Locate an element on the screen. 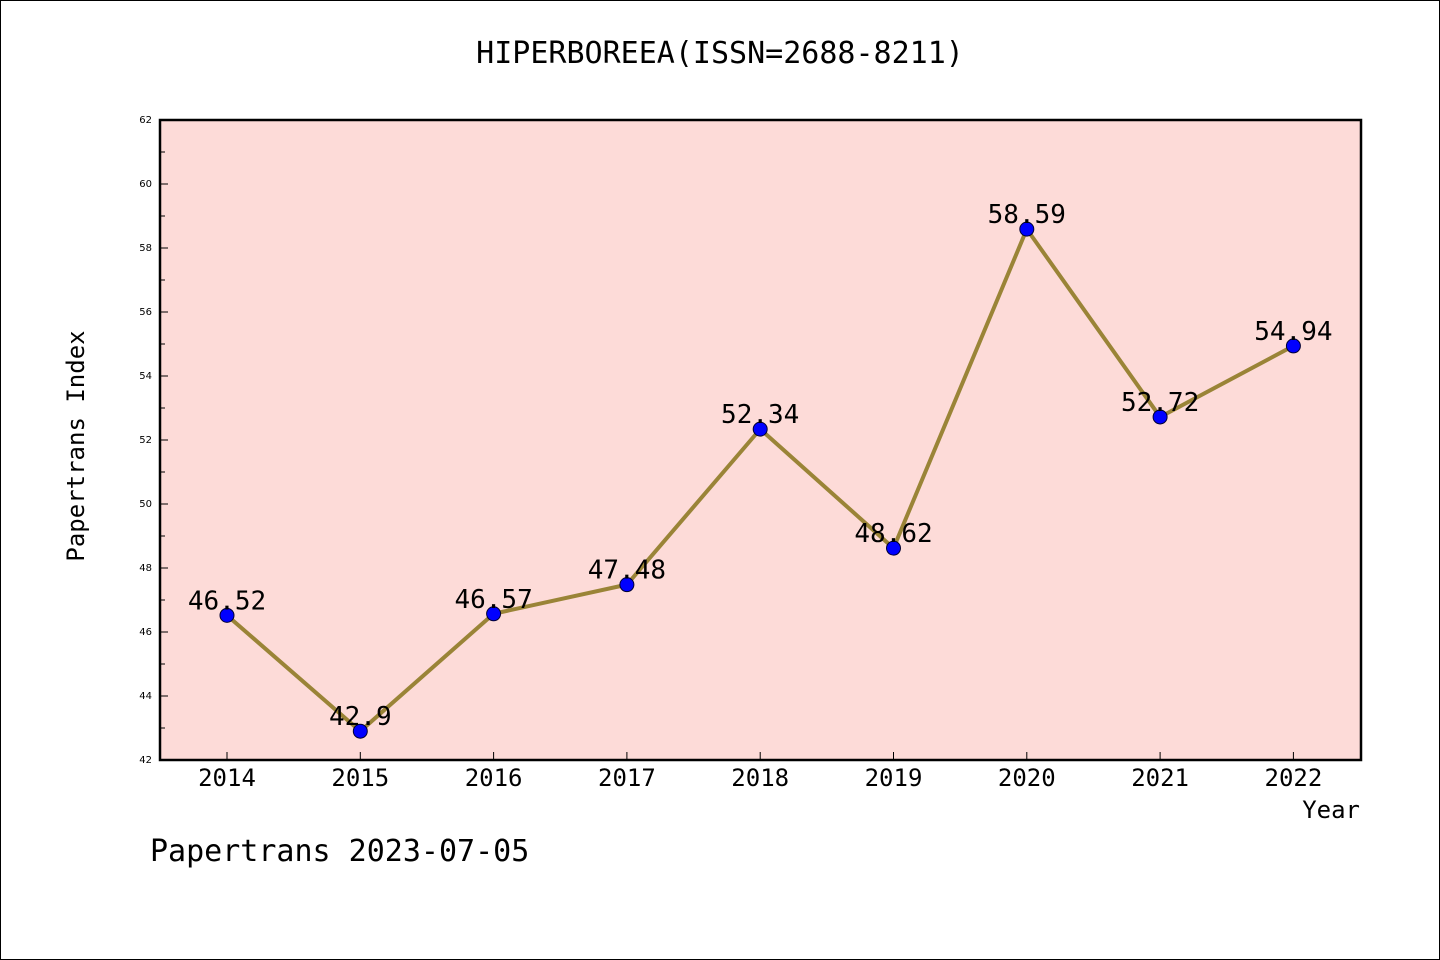 Image resolution: width=1440 pixels, height=960 pixels. y-tick-label: 46 is located at coordinates (145, 632).